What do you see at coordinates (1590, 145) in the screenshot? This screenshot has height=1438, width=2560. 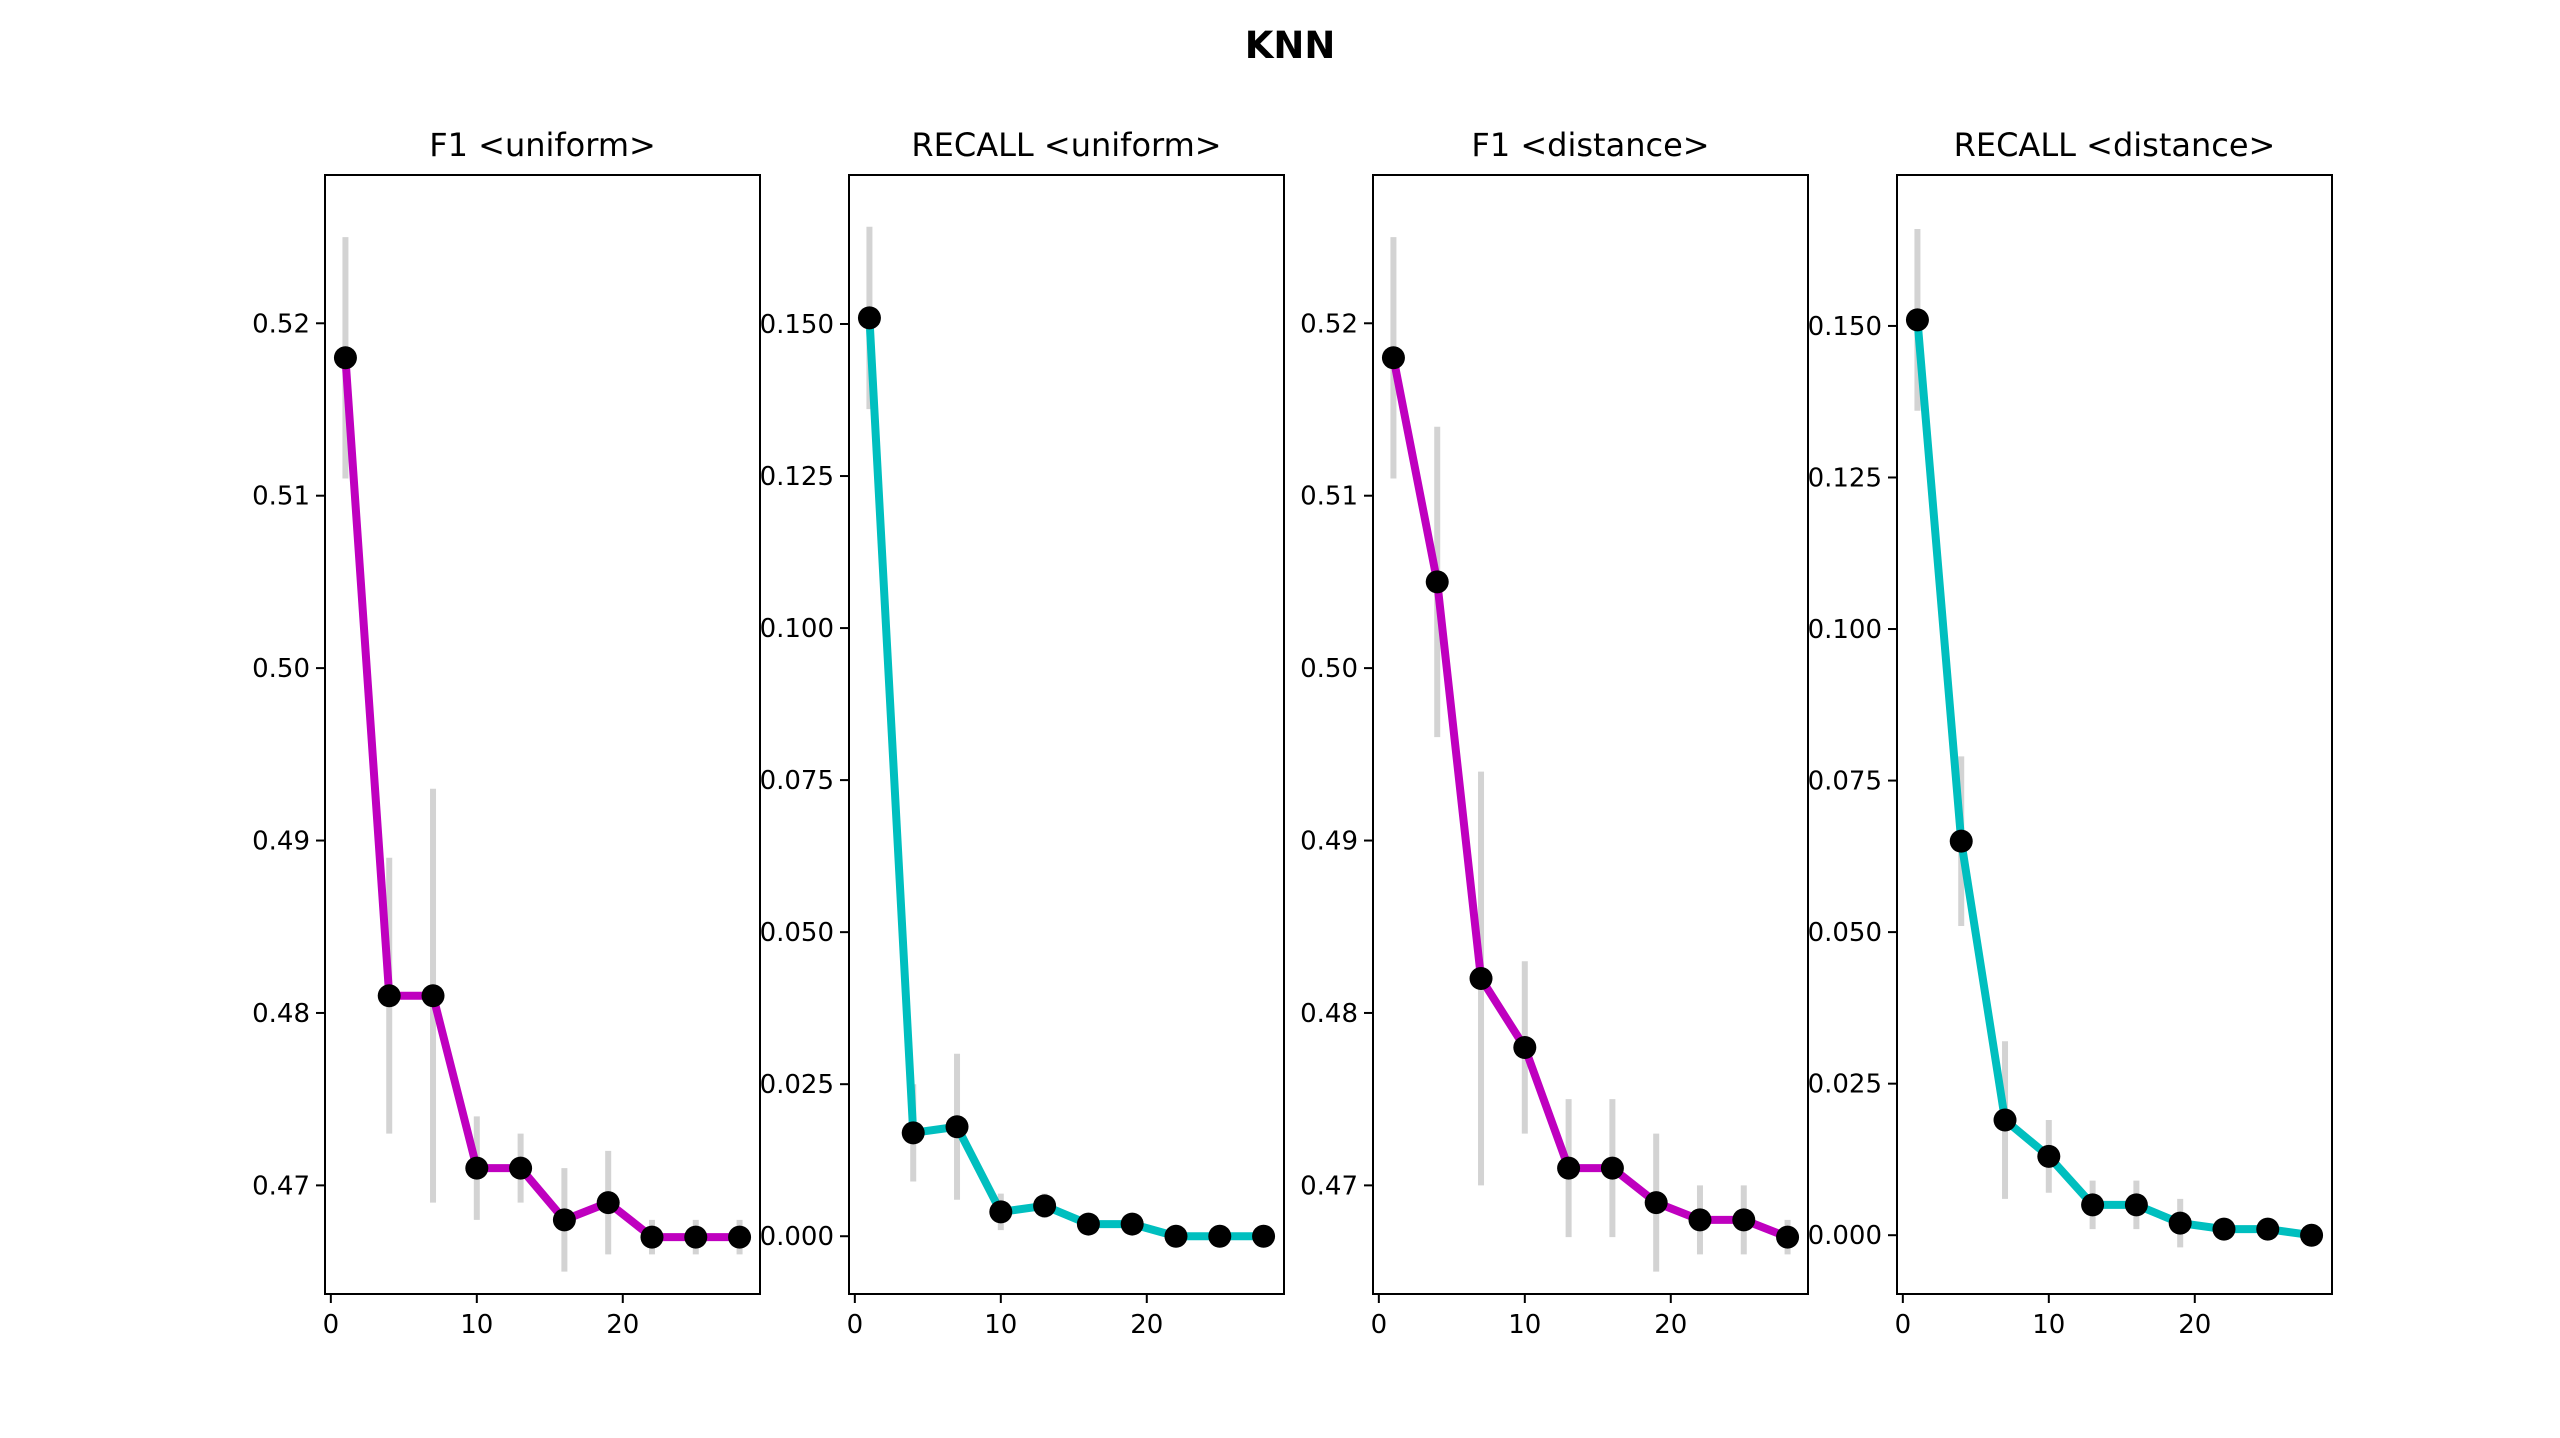 I see `subplot-title: F1 <distance>` at bounding box center [1590, 145].